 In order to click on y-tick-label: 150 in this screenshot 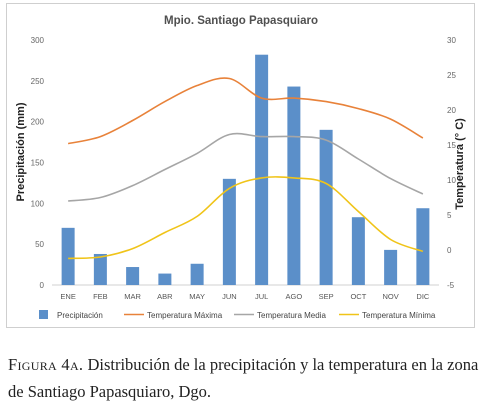, I will do `click(38, 163)`.